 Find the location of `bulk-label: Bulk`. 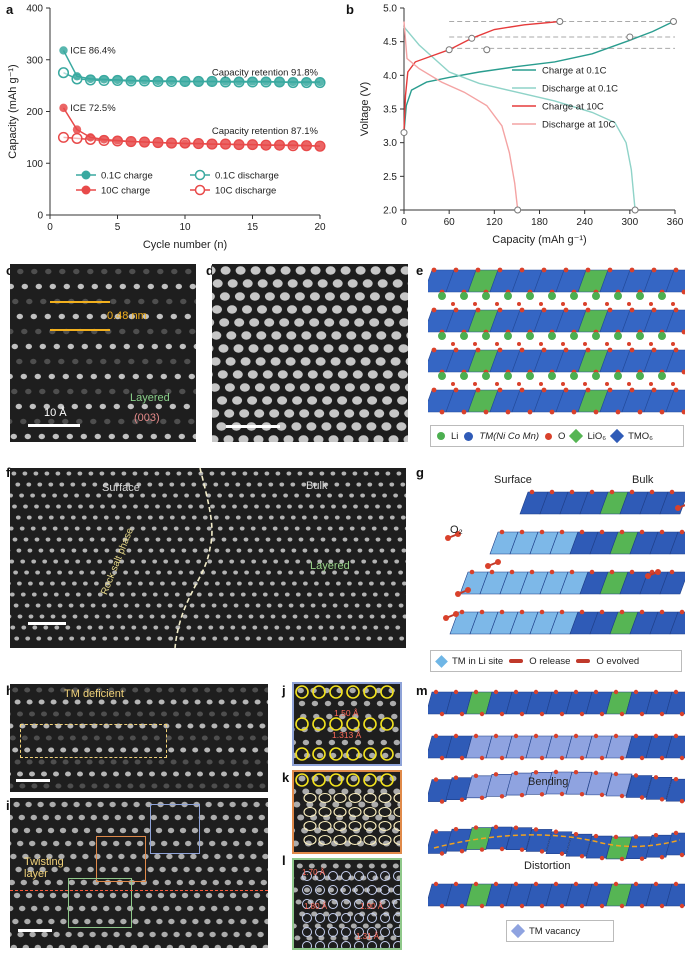

bulk-label: Bulk is located at coordinates (317, 486).